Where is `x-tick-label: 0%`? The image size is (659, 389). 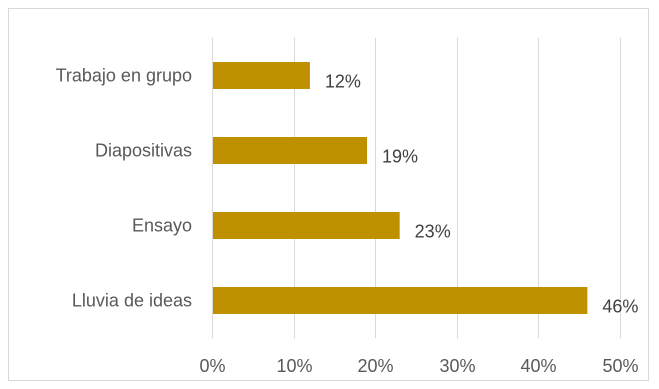
x-tick-label: 0% is located at coordinates (212, 366).